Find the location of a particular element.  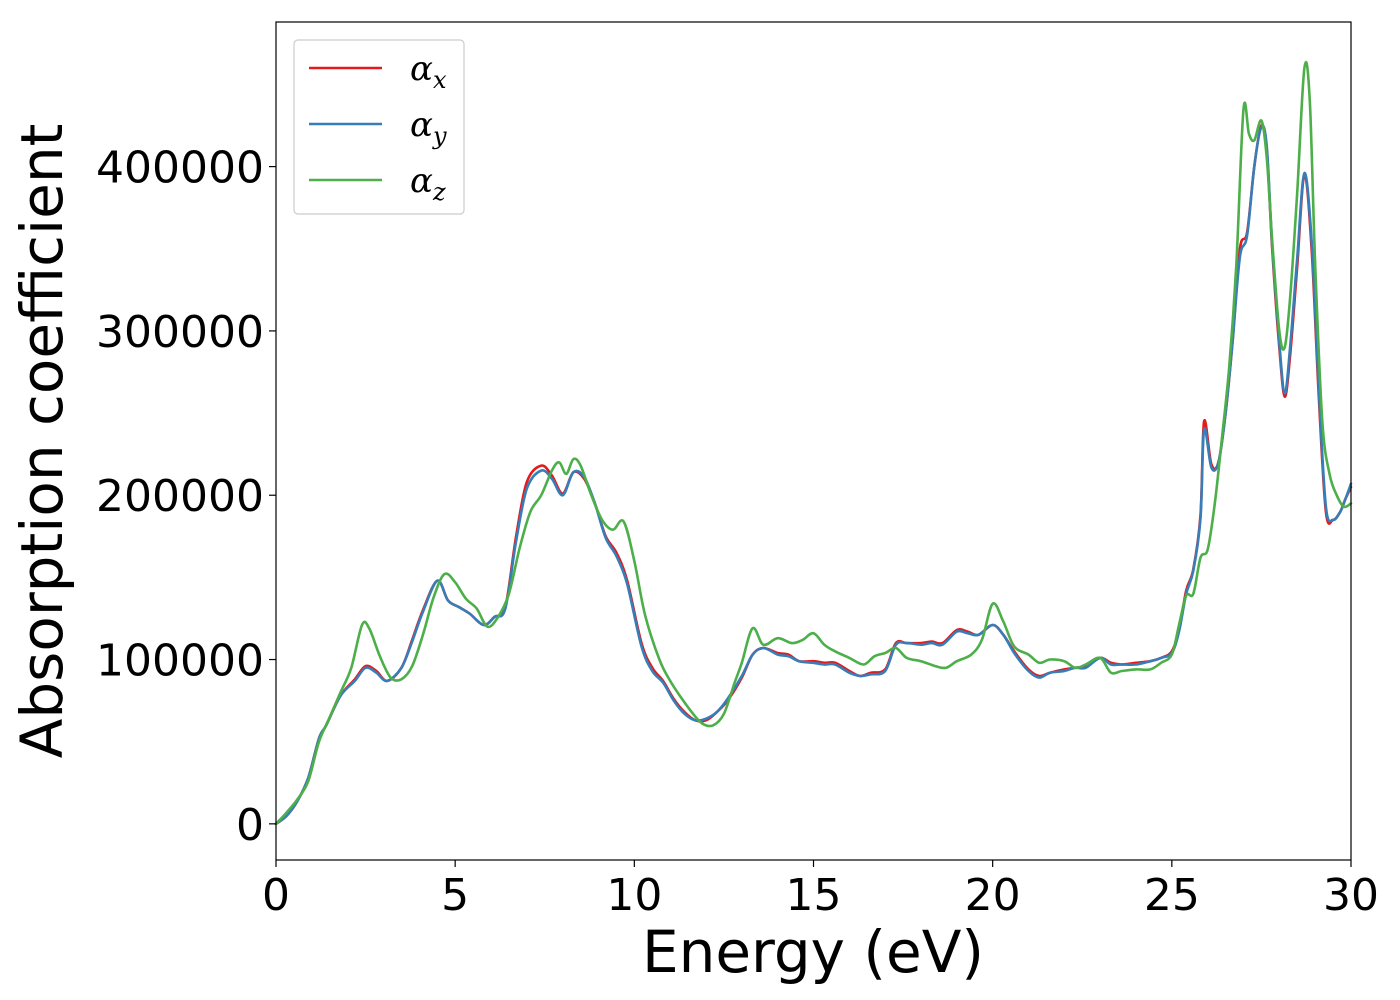

y-tick-label: 300000 is located at coordinates (180, 332).